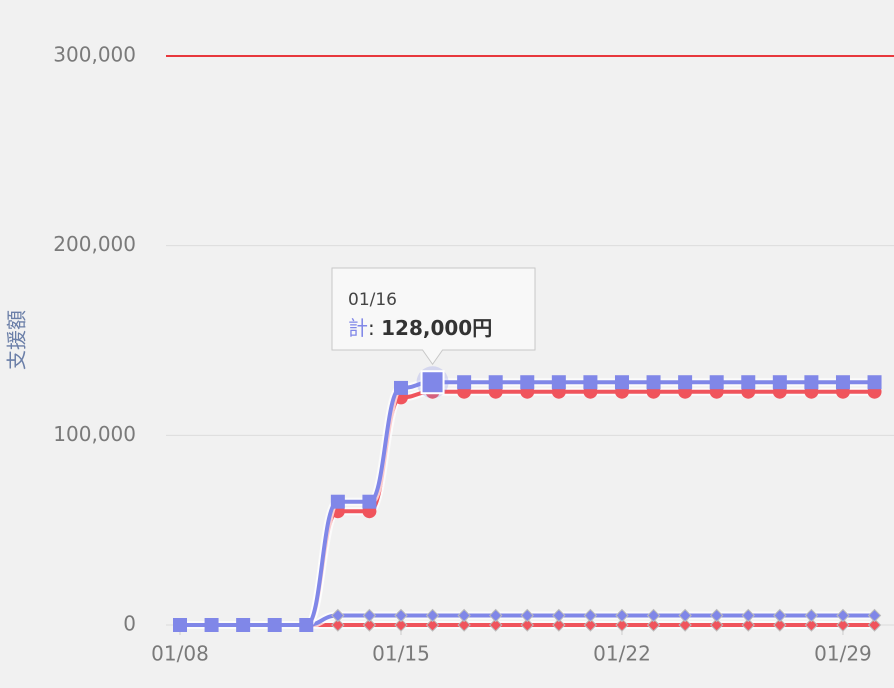 The width and height of the screenshot is (894, 688). I want to click on x-tick-label: 01/29, so click(843, 654).